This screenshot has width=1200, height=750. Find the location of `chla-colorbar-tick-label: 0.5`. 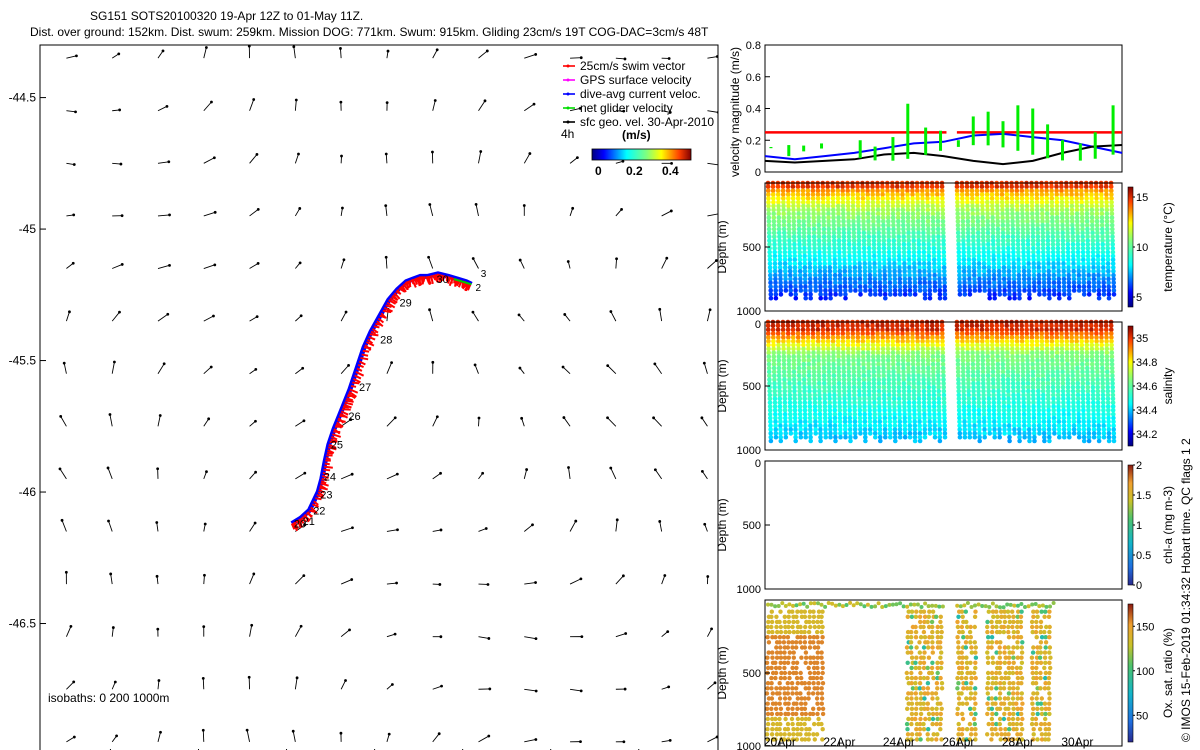

chla-colorbar-tick-label: 0.5 is located at coordinates (1143, 556).